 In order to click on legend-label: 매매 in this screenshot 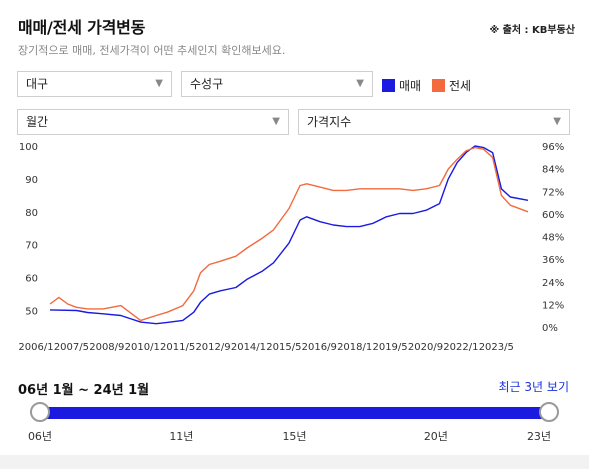, I will do `click(410, 86)`.